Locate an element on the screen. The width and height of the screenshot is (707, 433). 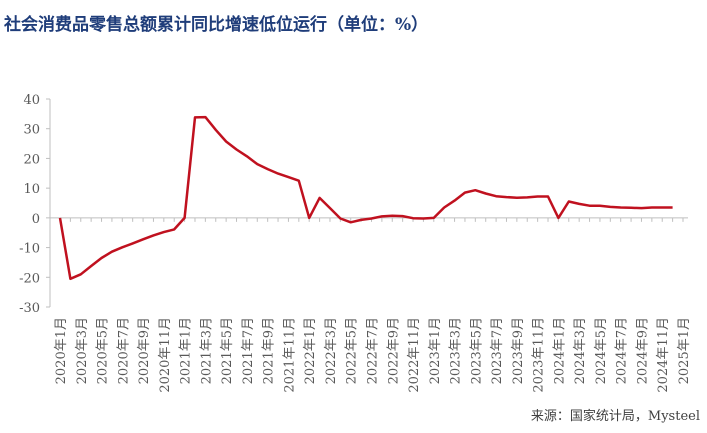
y-tick-label: -30 is located at coordinates (29, 308).